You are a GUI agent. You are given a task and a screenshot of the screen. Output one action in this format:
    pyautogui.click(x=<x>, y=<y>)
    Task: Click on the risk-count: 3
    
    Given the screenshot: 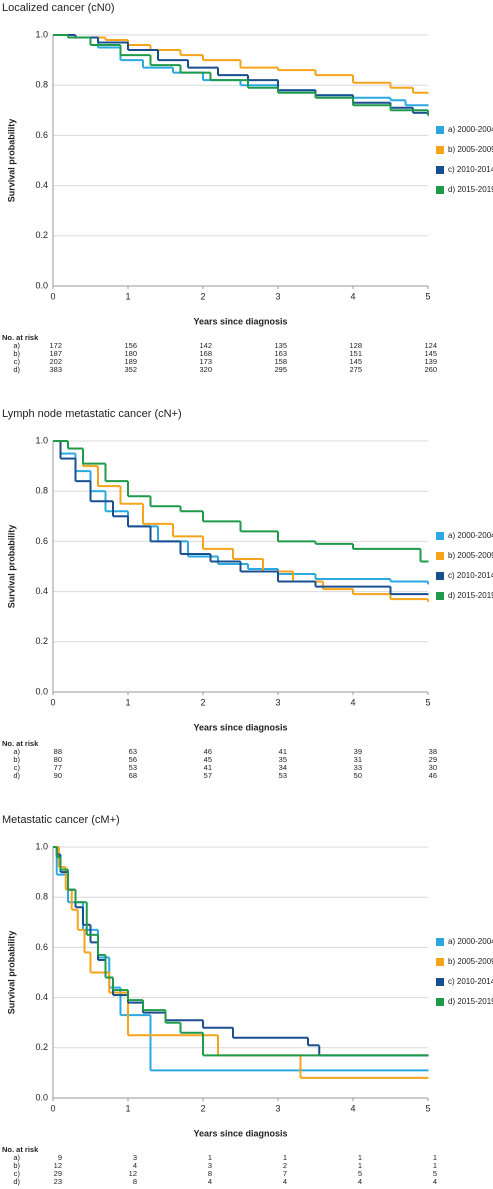 What is the action you would take?
    pyautogui.click(x=135, y=1157)
    